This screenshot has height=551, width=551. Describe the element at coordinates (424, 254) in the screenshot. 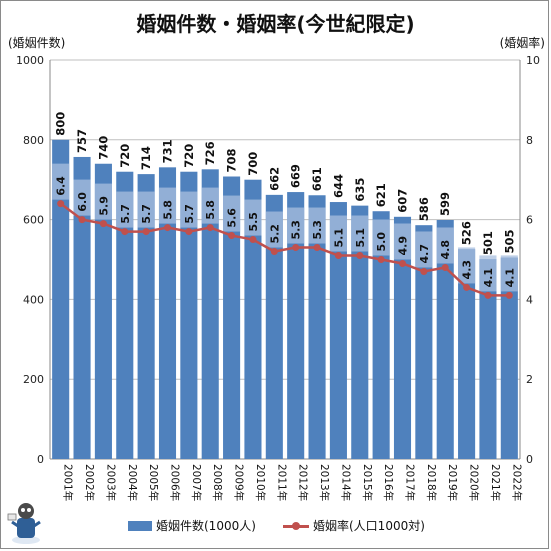

I see `rate-value-label: 4.7` at that location.